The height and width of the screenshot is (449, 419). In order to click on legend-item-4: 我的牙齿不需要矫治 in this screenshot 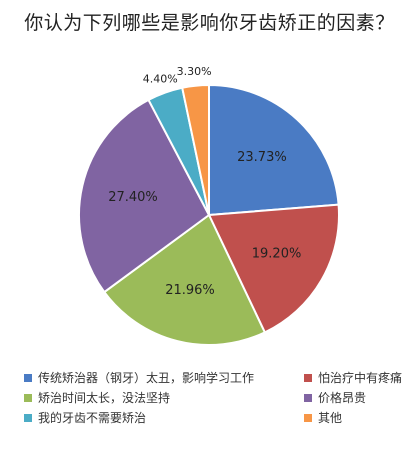, I will do `click(85, 417)`.